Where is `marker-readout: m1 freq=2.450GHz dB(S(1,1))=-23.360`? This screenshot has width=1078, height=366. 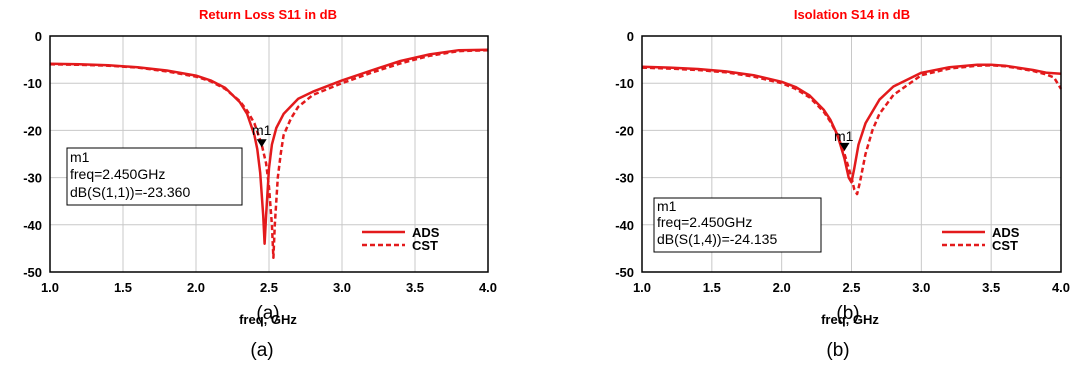 marker-readout: m1 freq=2.450GHz dB(S(1,1))=-23.360 is located at coordinates (154, 176).